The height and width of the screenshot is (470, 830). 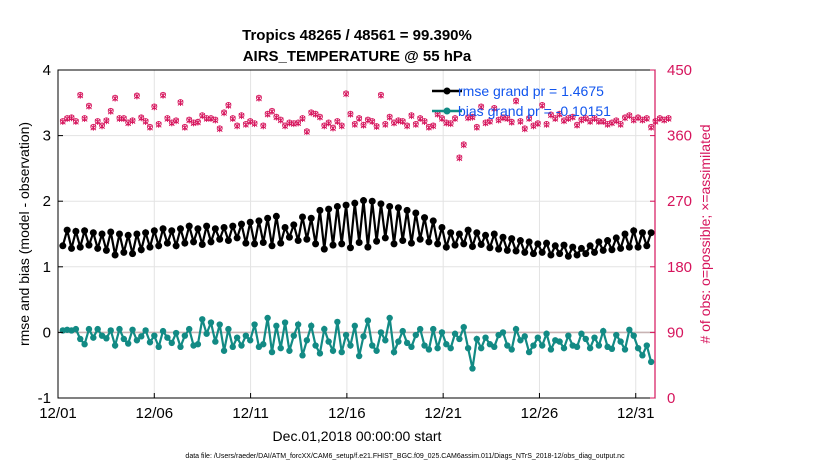 What do you see at coordinates (58, 413) in the screenshot?
I see `x-tick-label: 12/01` at bounding box center [58, 413].